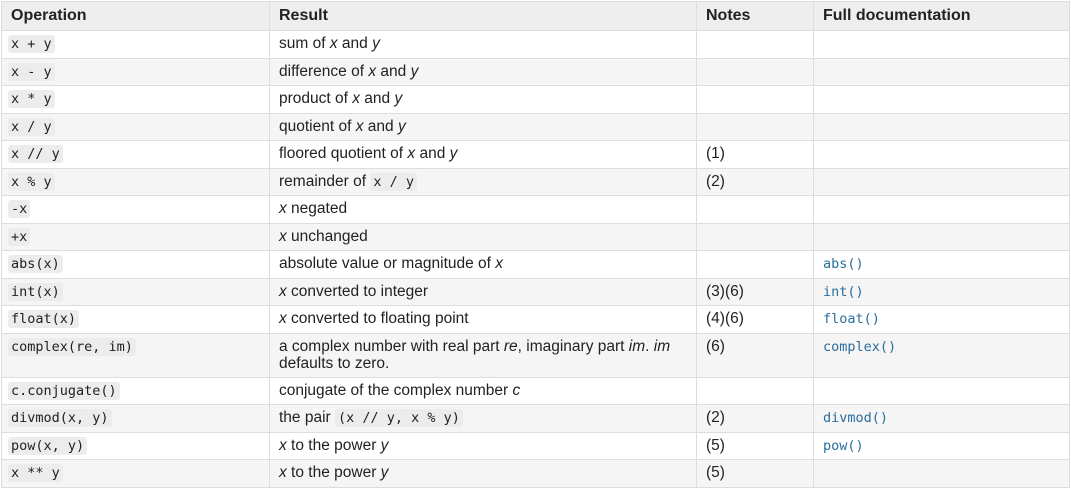 The height and width of the screenshot is (488, 1071). Describe the element at coordinates (64, 390) in the screenshot. I see `operation-code: c.conjugate()` at that location.